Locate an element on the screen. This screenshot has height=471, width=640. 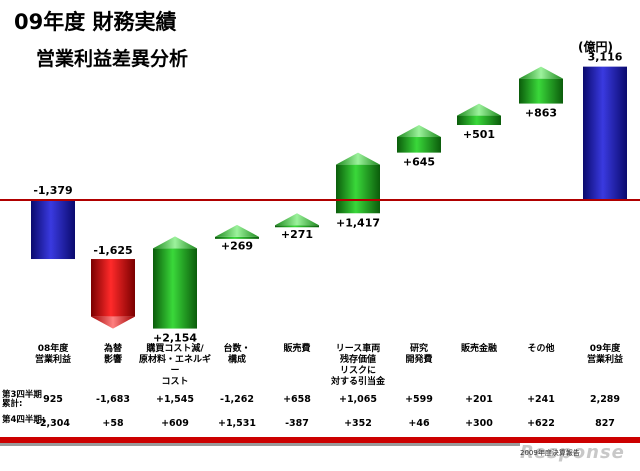
bottom-grey-band is located at coordinates (260, 444).